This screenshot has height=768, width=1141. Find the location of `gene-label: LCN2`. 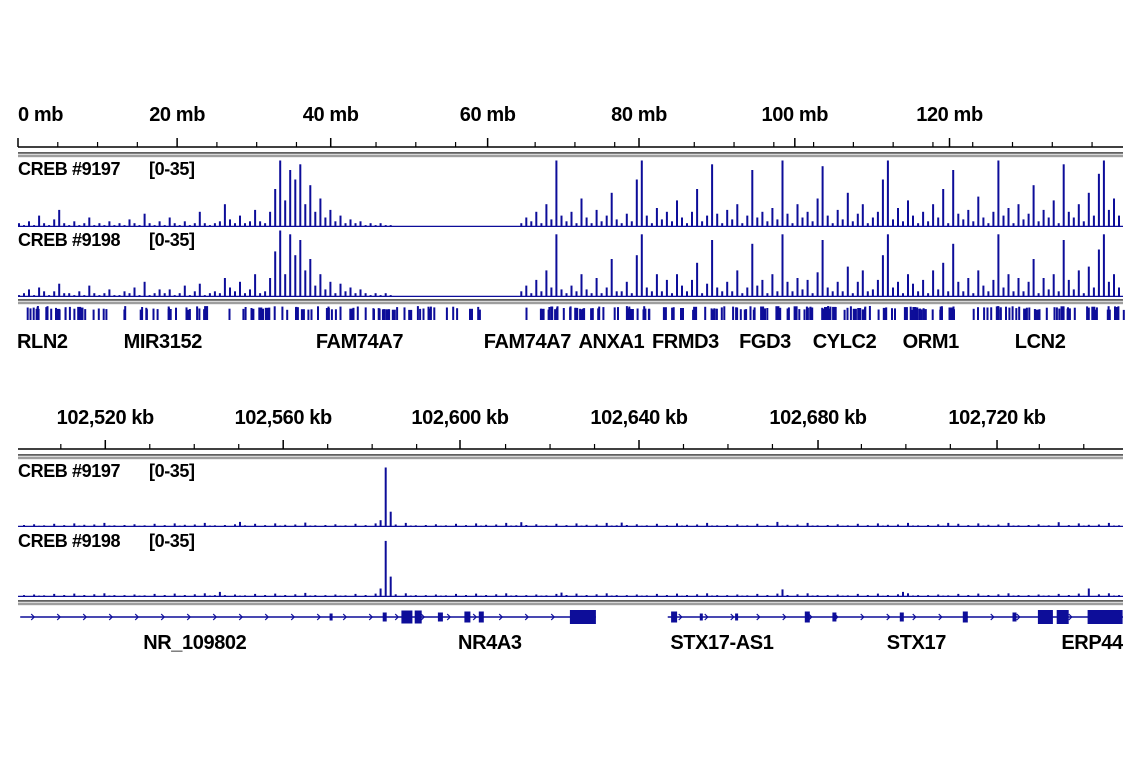

gene-label: LCN2 is located at coordinates (1040, 342).